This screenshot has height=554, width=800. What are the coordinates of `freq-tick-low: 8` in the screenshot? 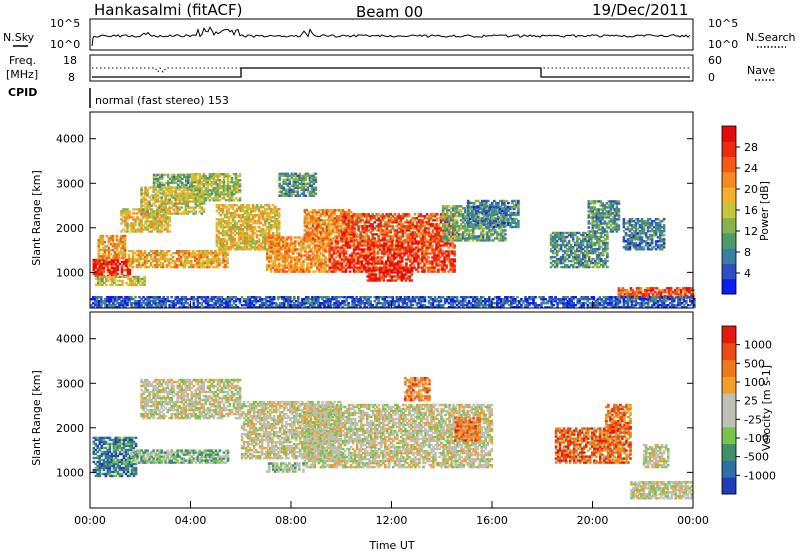 It's located at (71, 77).